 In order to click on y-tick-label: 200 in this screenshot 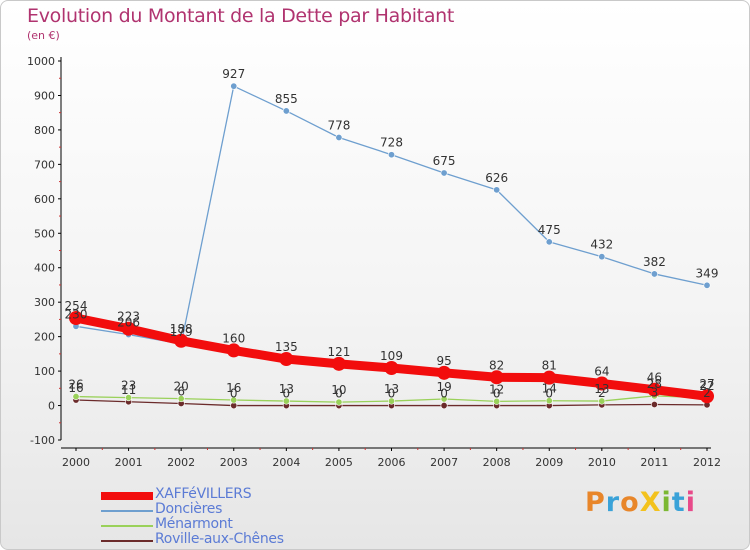, I will do `click(44, 337)`.